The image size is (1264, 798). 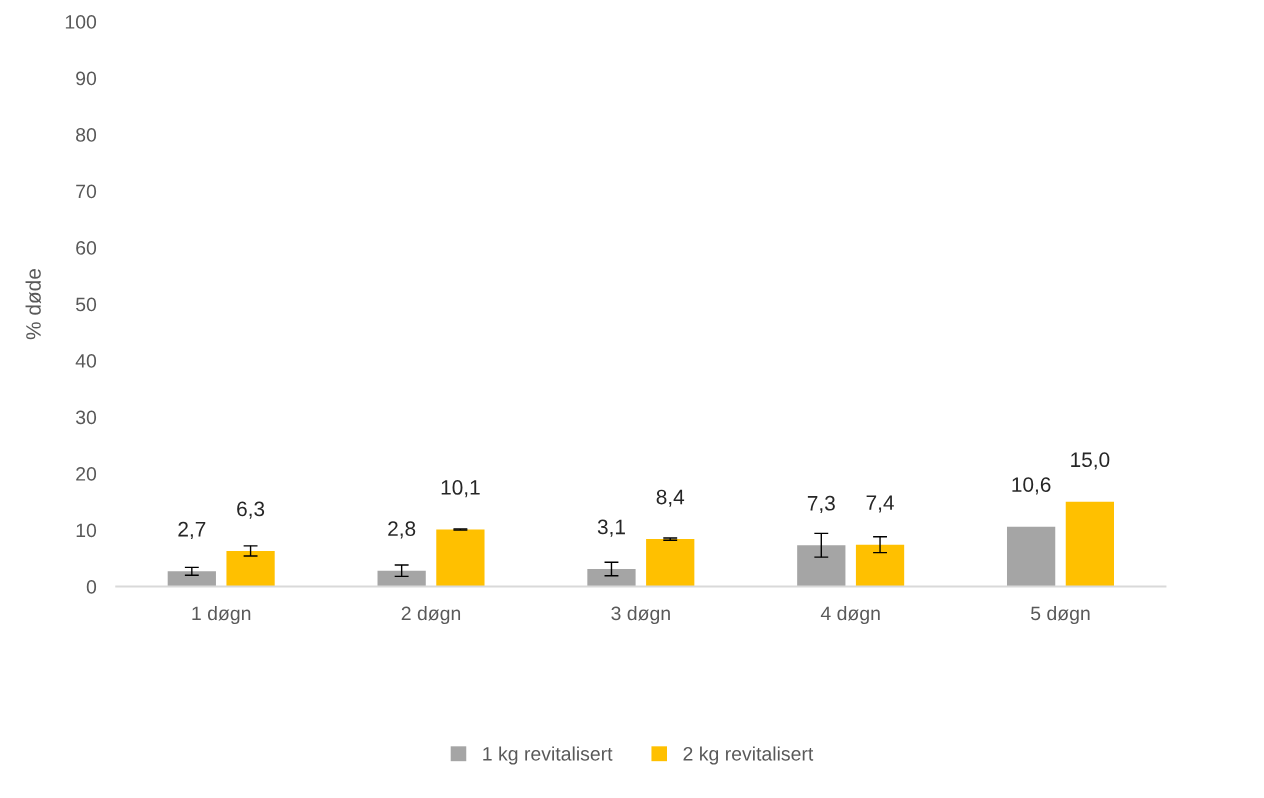 What do you see at coordinates (81, 22) in the screenshot?
I see `y-tick-label: 100` at bounding box center [81, 22].